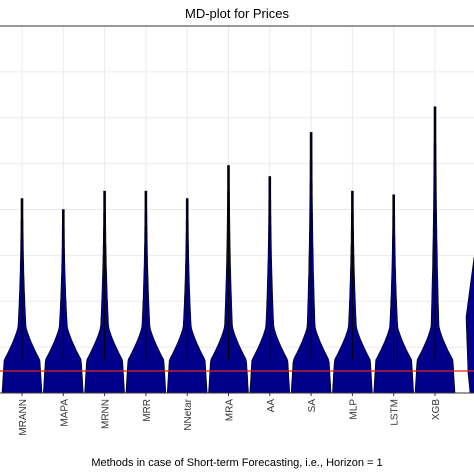 Image resolution: width=474 pixels, height=474 pixels. I want to click on x-tick-label-mapa: MAPA, so click(64, 413).